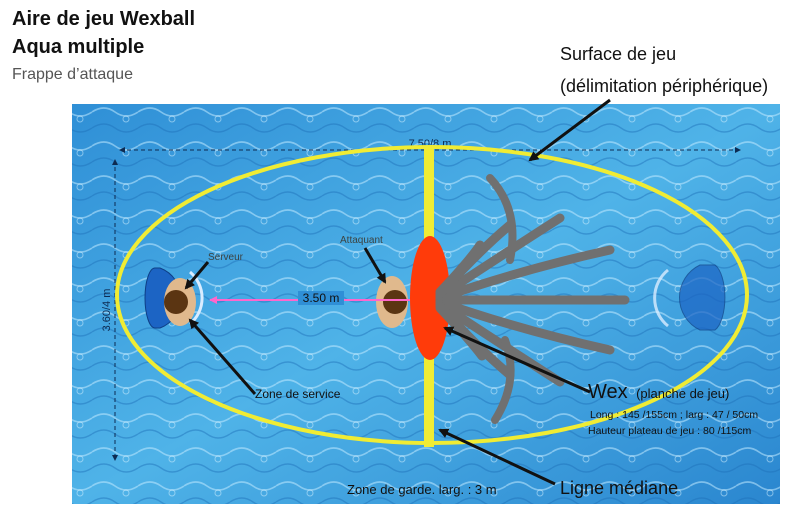 The height and width of the screenshot is (511, 793). I want to click on midline-pointer-arrow, so click(497, 457).